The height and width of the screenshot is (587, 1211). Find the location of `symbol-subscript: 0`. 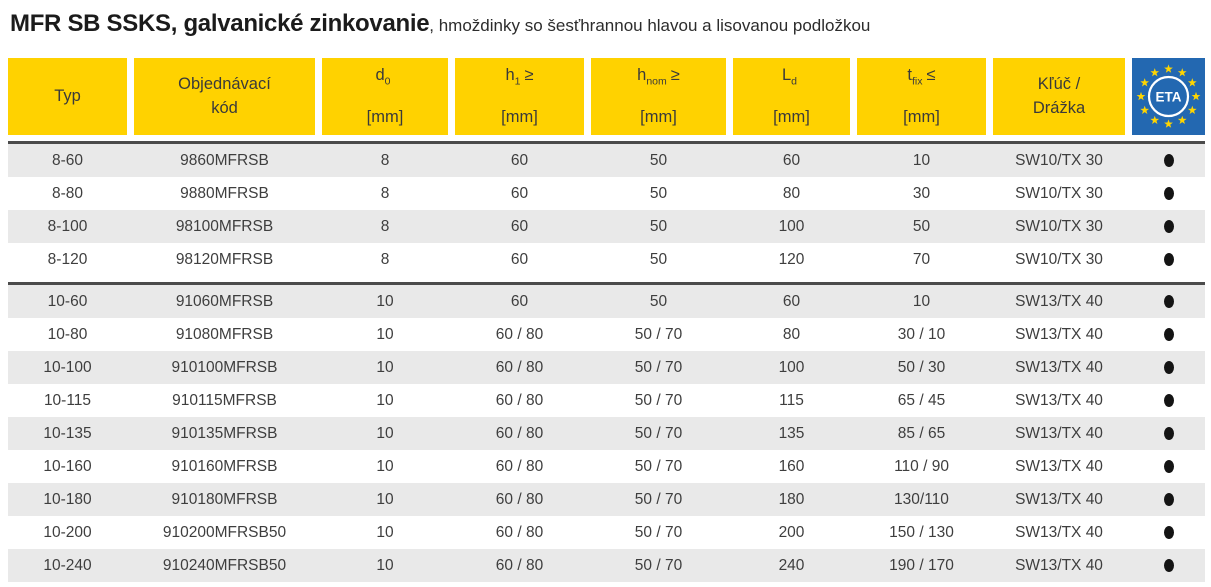

symbol-subscript: 0 is located at coordinates (387, 81).